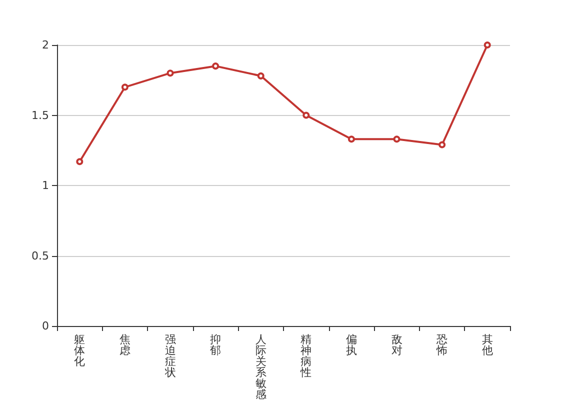  Describe the element at coordinates (396, 345) in the screenshot. I see `x-tick-label: 敌对` at that location.